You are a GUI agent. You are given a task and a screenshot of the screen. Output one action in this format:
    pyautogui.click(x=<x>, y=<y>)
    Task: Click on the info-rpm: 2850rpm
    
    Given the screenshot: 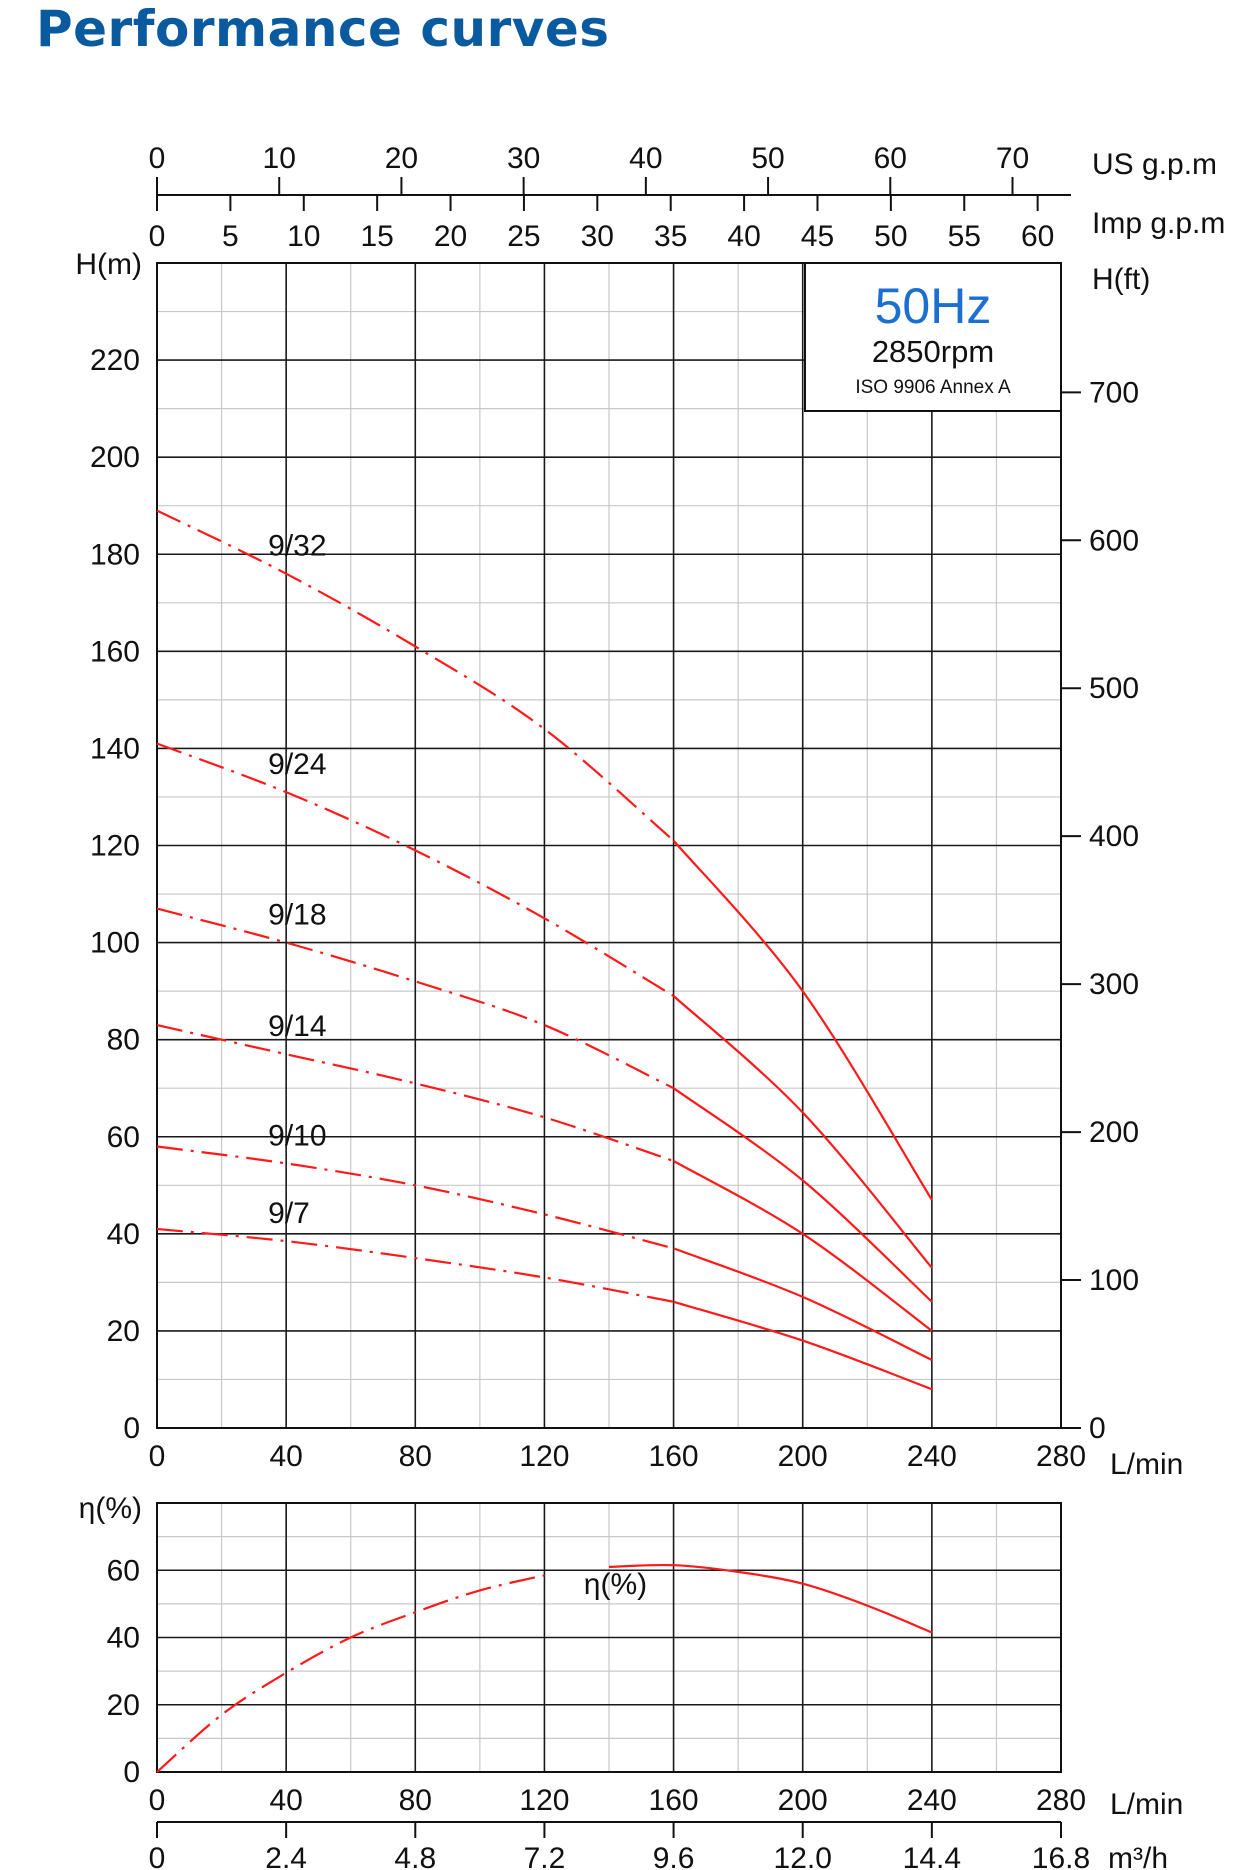 What is the action you would take?
    pyautogui.click(x=933, y=351)
    